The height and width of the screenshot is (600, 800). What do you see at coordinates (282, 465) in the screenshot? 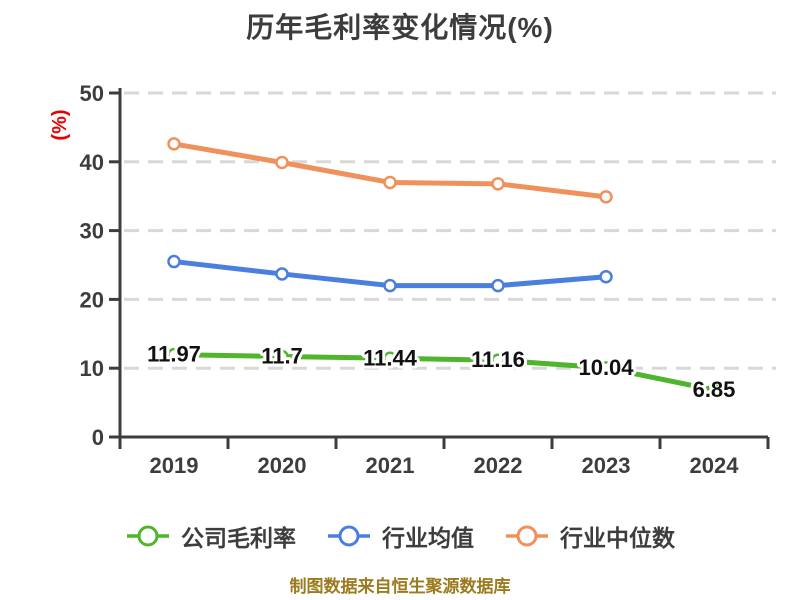
I see `x-tick-label: 2020` at bounding box center [282, 465].